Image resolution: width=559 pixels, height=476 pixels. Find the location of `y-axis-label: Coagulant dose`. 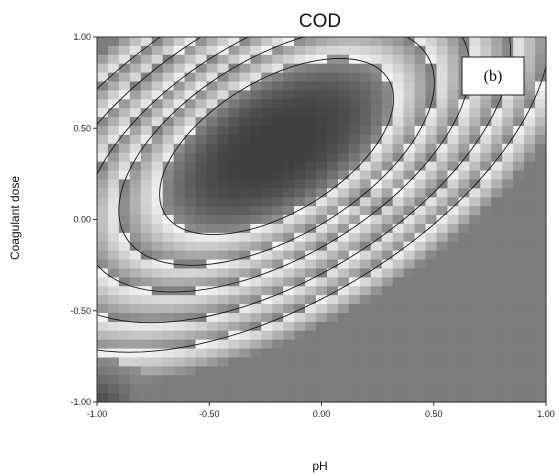

y-axis-label: Coagulant dose is located at coordinates (15, 218).